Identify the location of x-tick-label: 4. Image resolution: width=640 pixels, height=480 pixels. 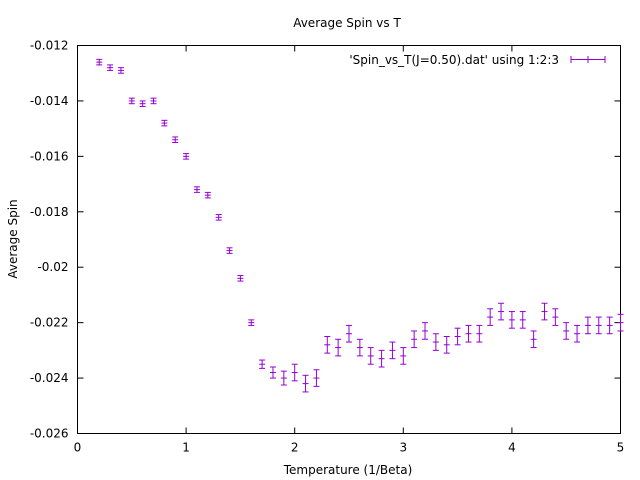
(512, 448).